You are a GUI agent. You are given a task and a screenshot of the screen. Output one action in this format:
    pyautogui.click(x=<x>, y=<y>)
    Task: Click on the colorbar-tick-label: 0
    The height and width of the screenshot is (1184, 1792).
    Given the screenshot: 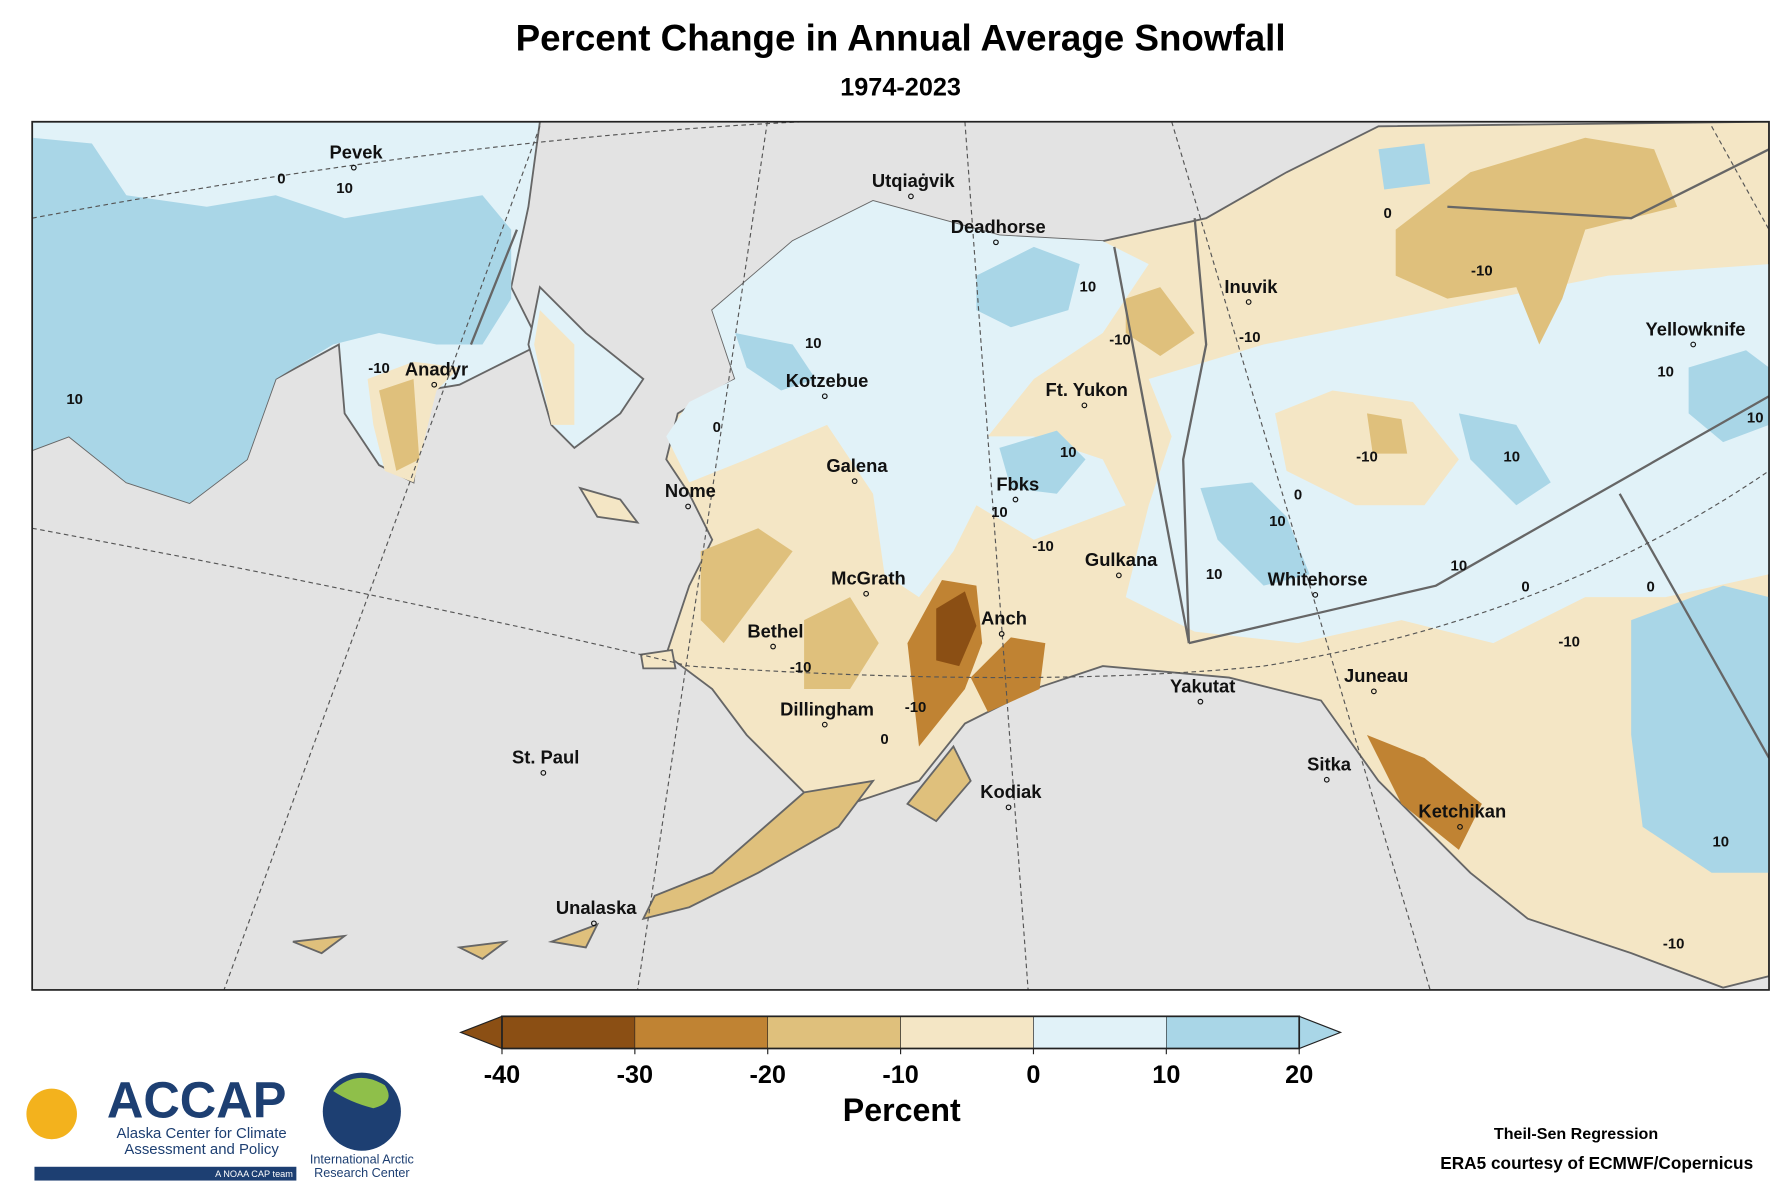 What is the action you would take?
    pyautogui.click(x=1033, y=1075)
    